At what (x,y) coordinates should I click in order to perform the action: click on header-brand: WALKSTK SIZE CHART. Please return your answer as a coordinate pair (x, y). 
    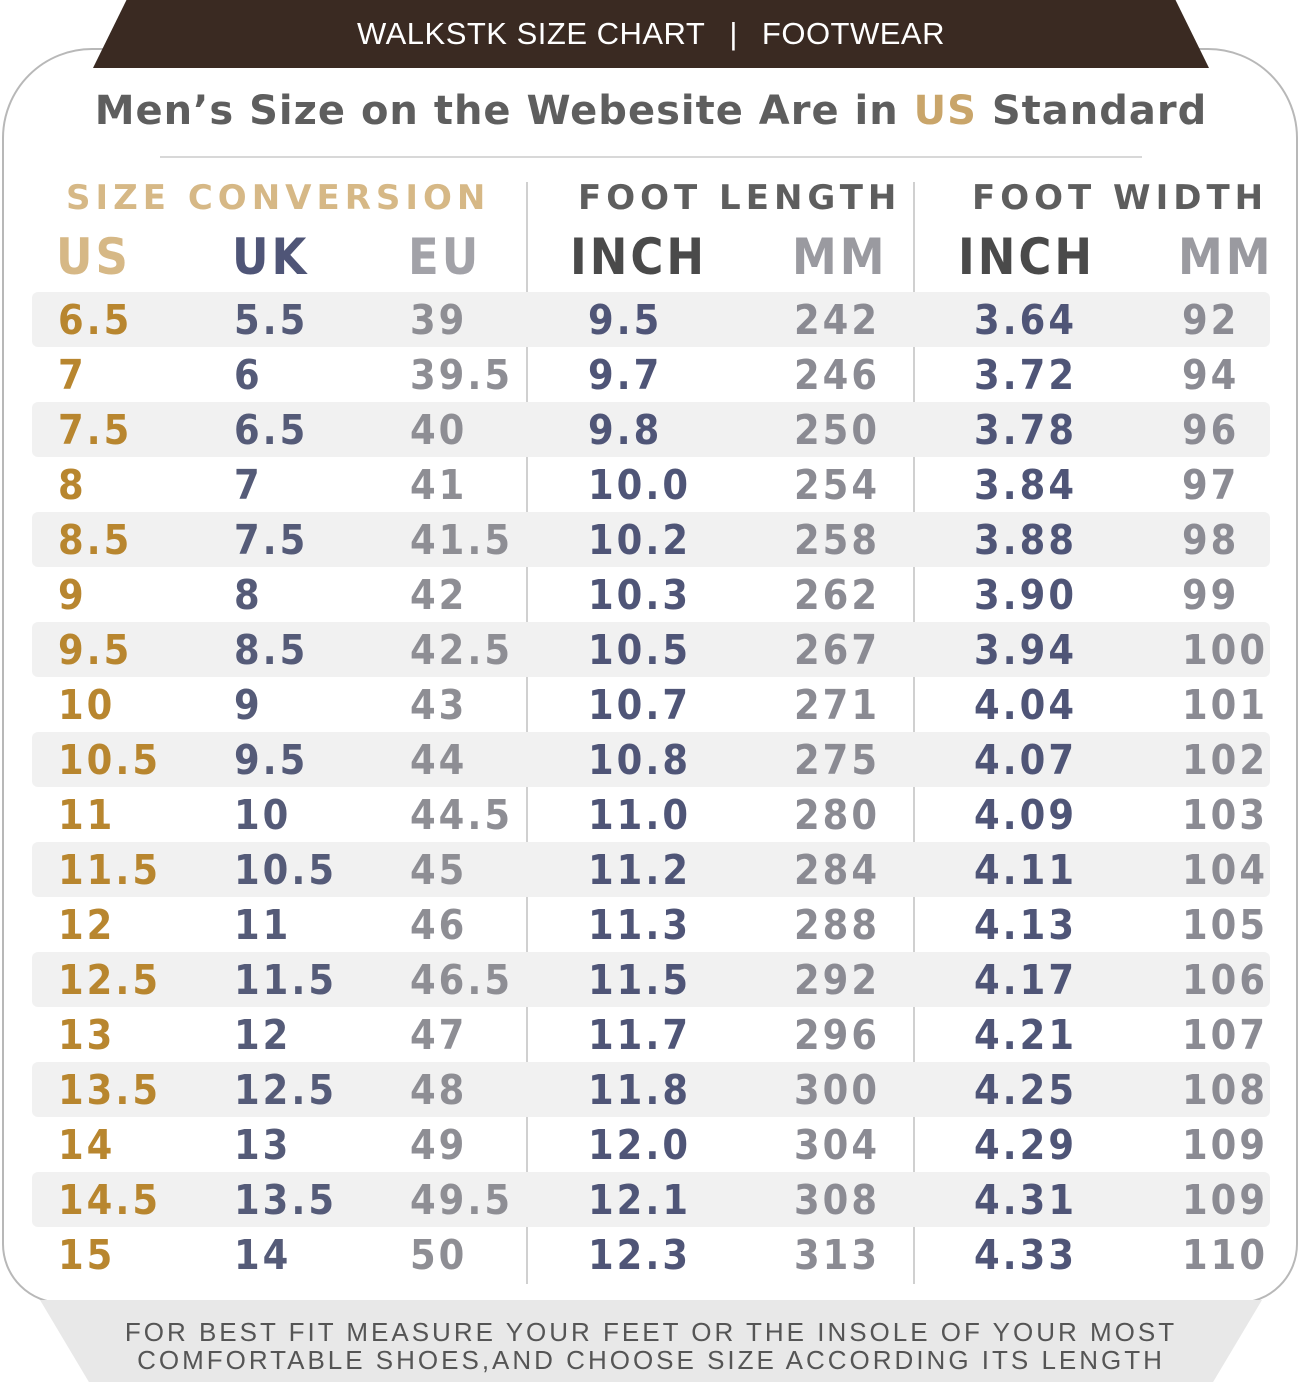
    Looking at the image, I should click on (531, 33).